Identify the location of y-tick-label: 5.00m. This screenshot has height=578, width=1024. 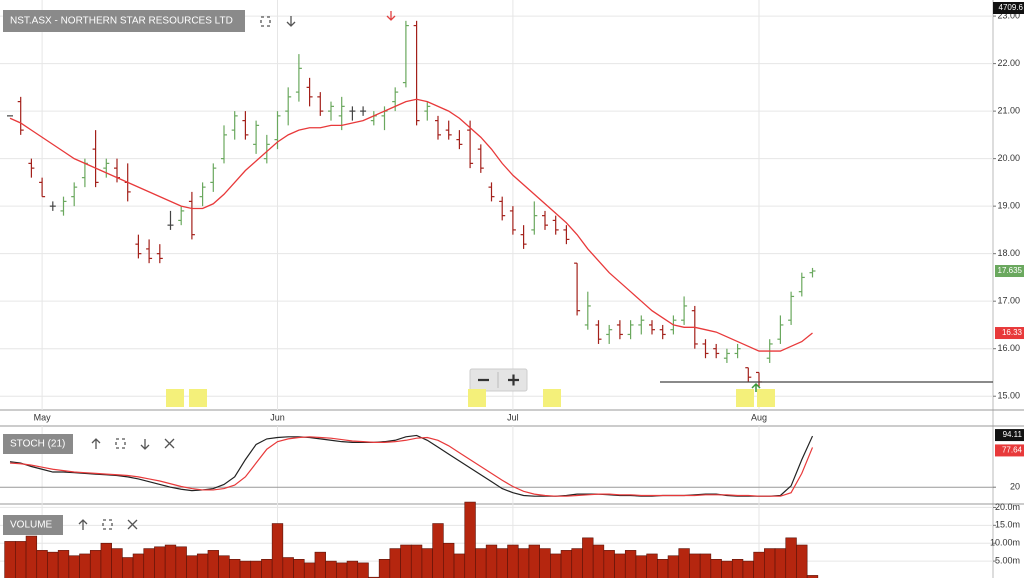
(1007, 560).